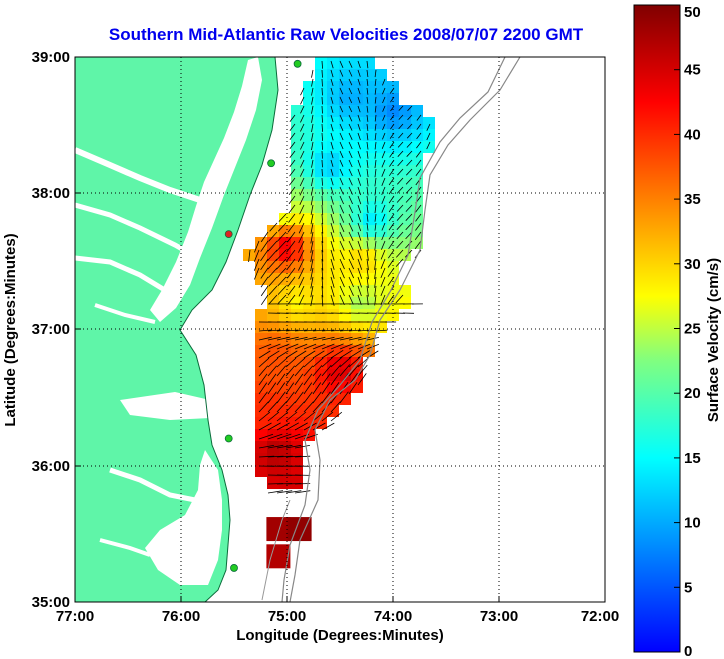  I want to click on chesapeake-bay, so click(206, 189).